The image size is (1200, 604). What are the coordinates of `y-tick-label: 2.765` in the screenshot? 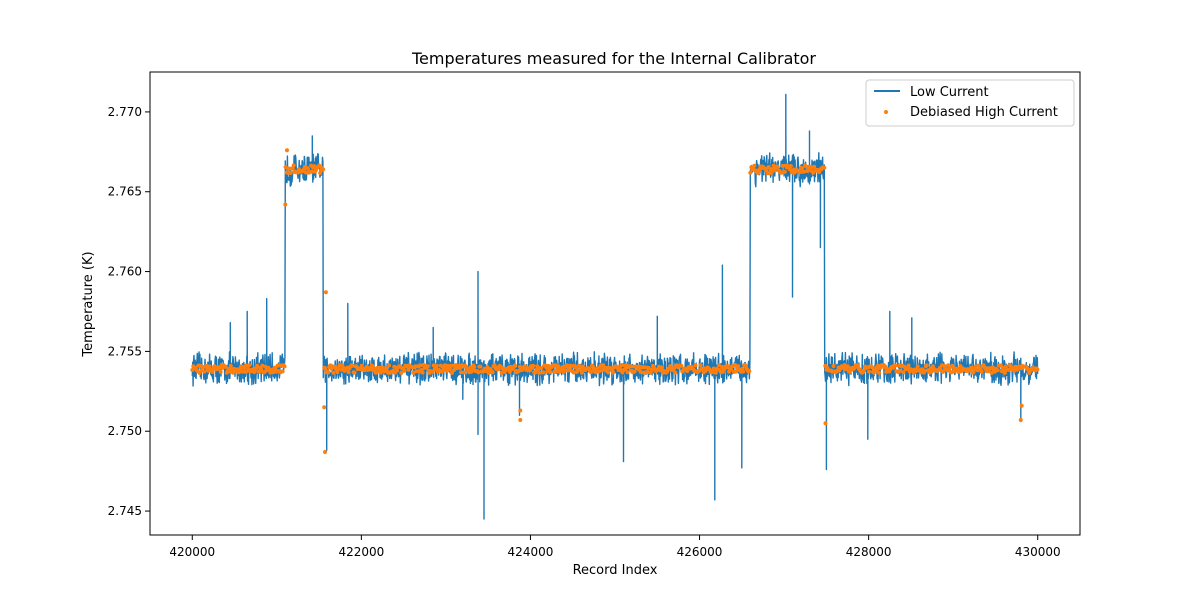 It's located at (125, 192).